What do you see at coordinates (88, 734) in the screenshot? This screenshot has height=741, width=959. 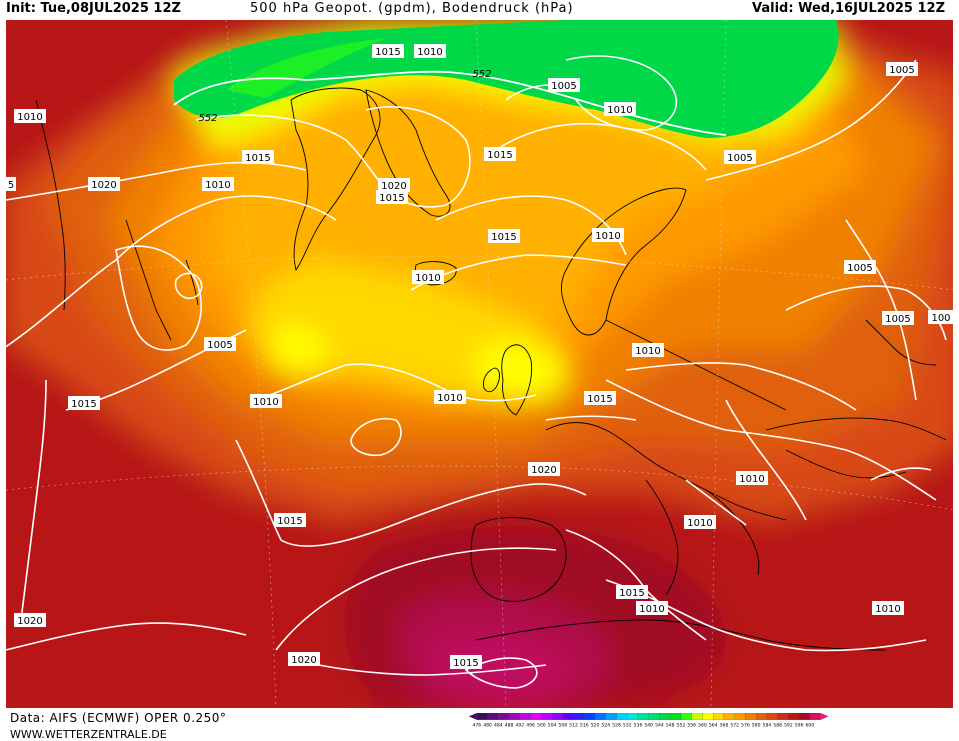 I see `website-label: WWW.WETTERZENTRALE.DE` at bounding box center [88, 734].